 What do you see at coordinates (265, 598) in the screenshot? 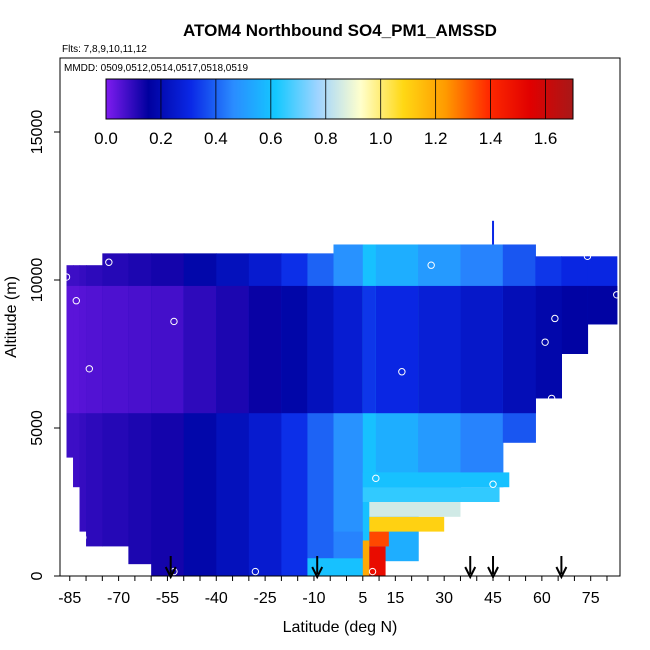
I see `x-tick-label: -25` at bounding box center [265, 598].